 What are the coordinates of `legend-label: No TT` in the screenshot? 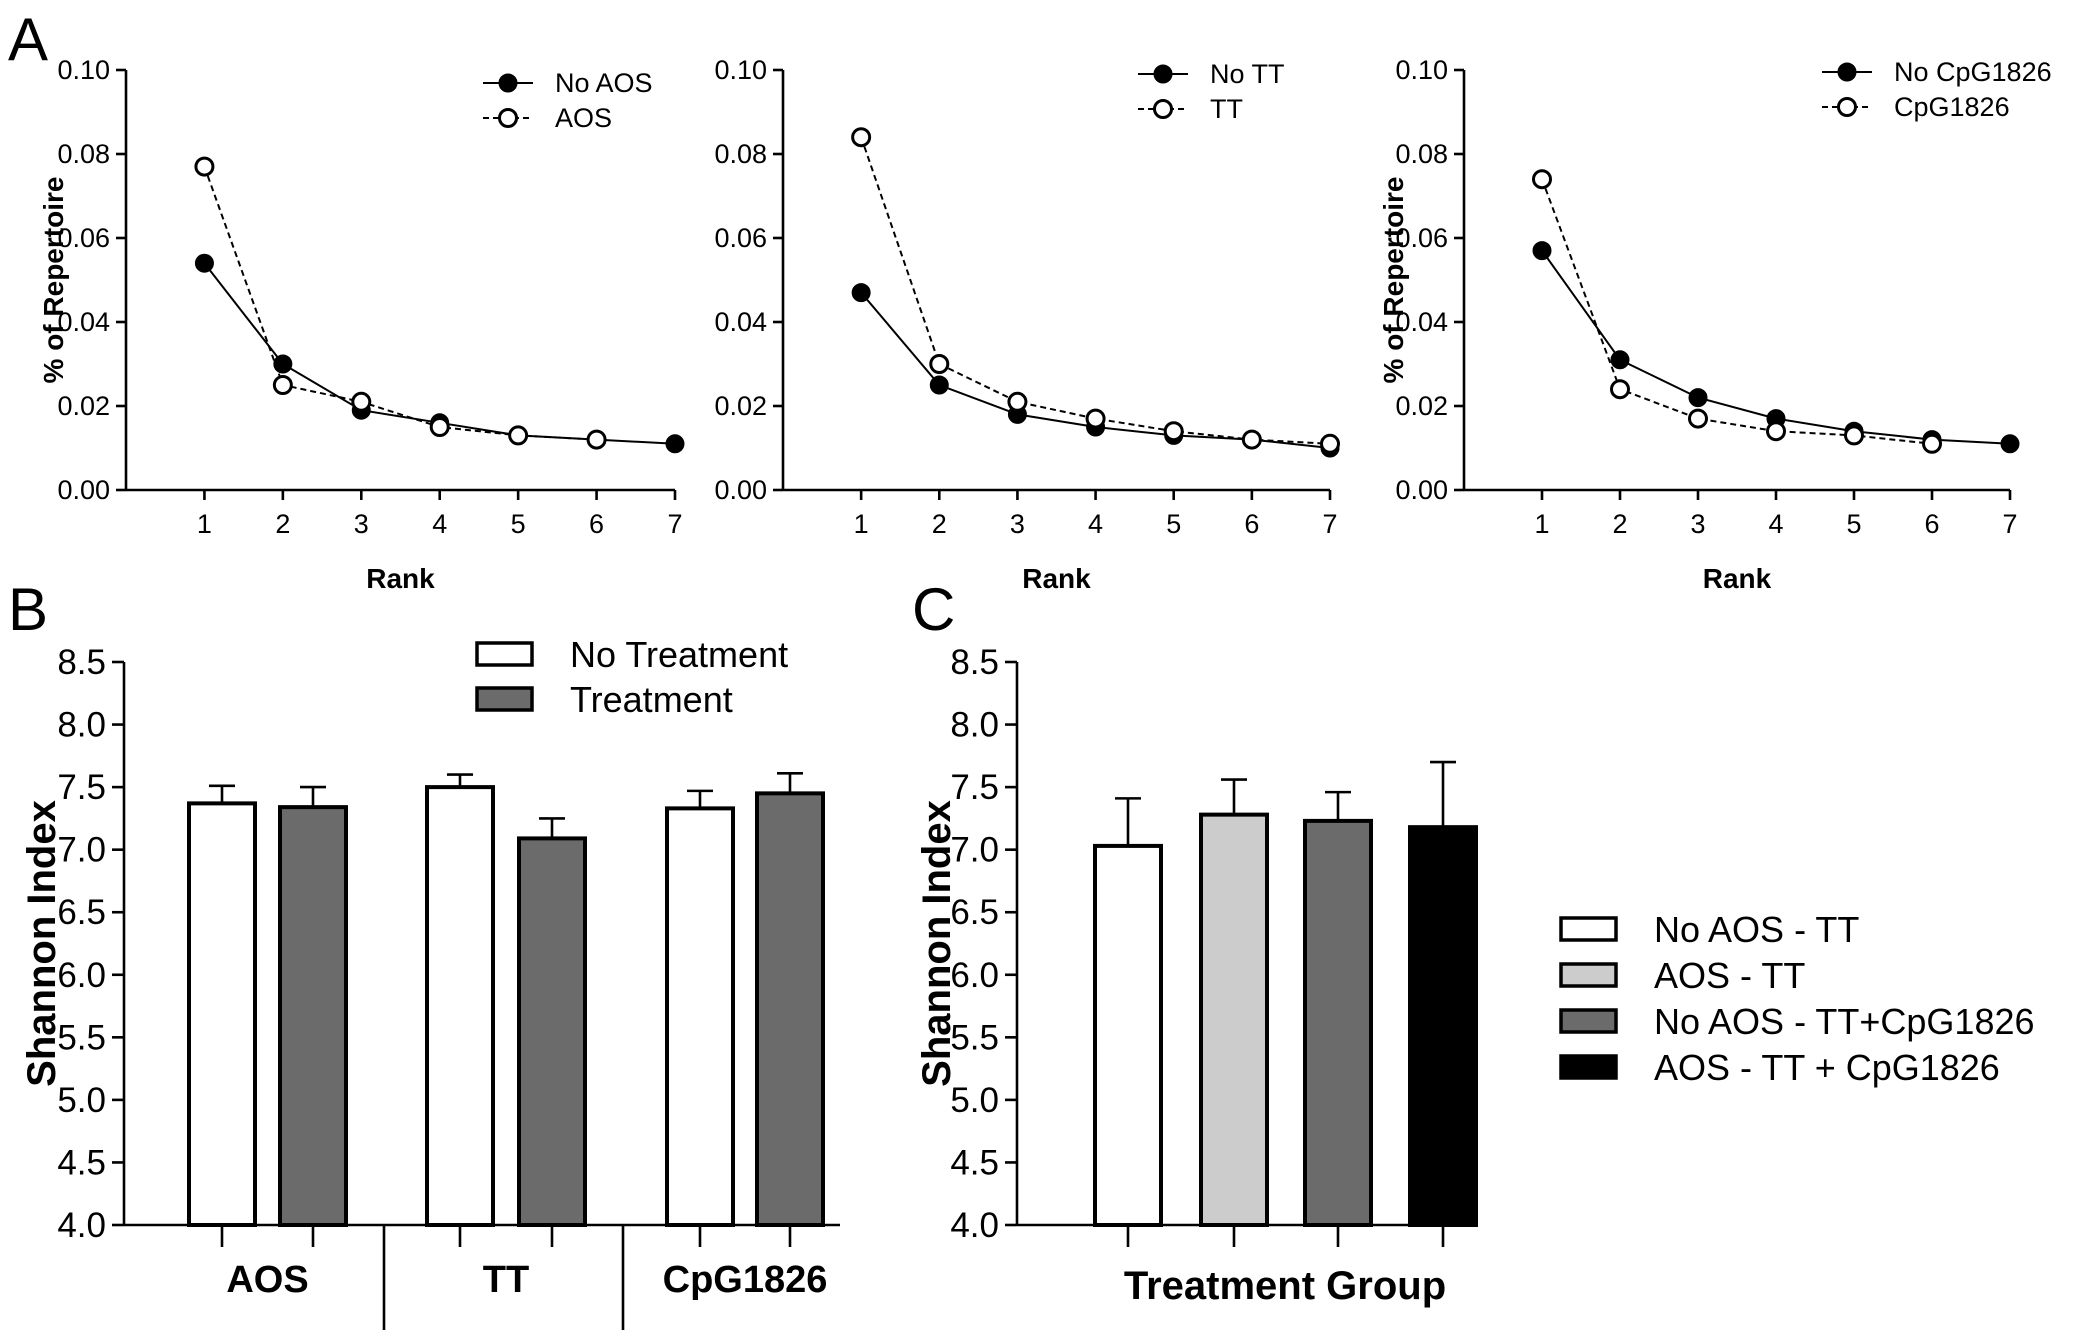 It's located at (1247, 74).